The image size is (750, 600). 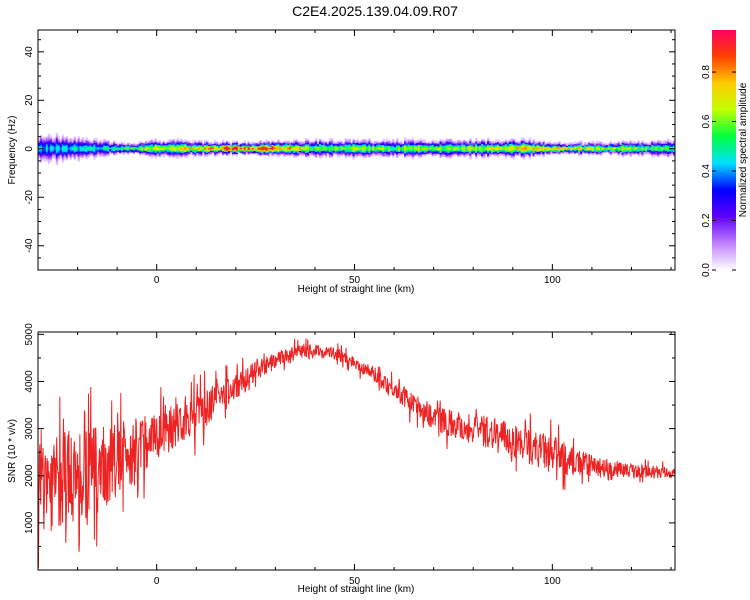 I want to click on y-tick-label: 3000, so click(x=29, y=428).